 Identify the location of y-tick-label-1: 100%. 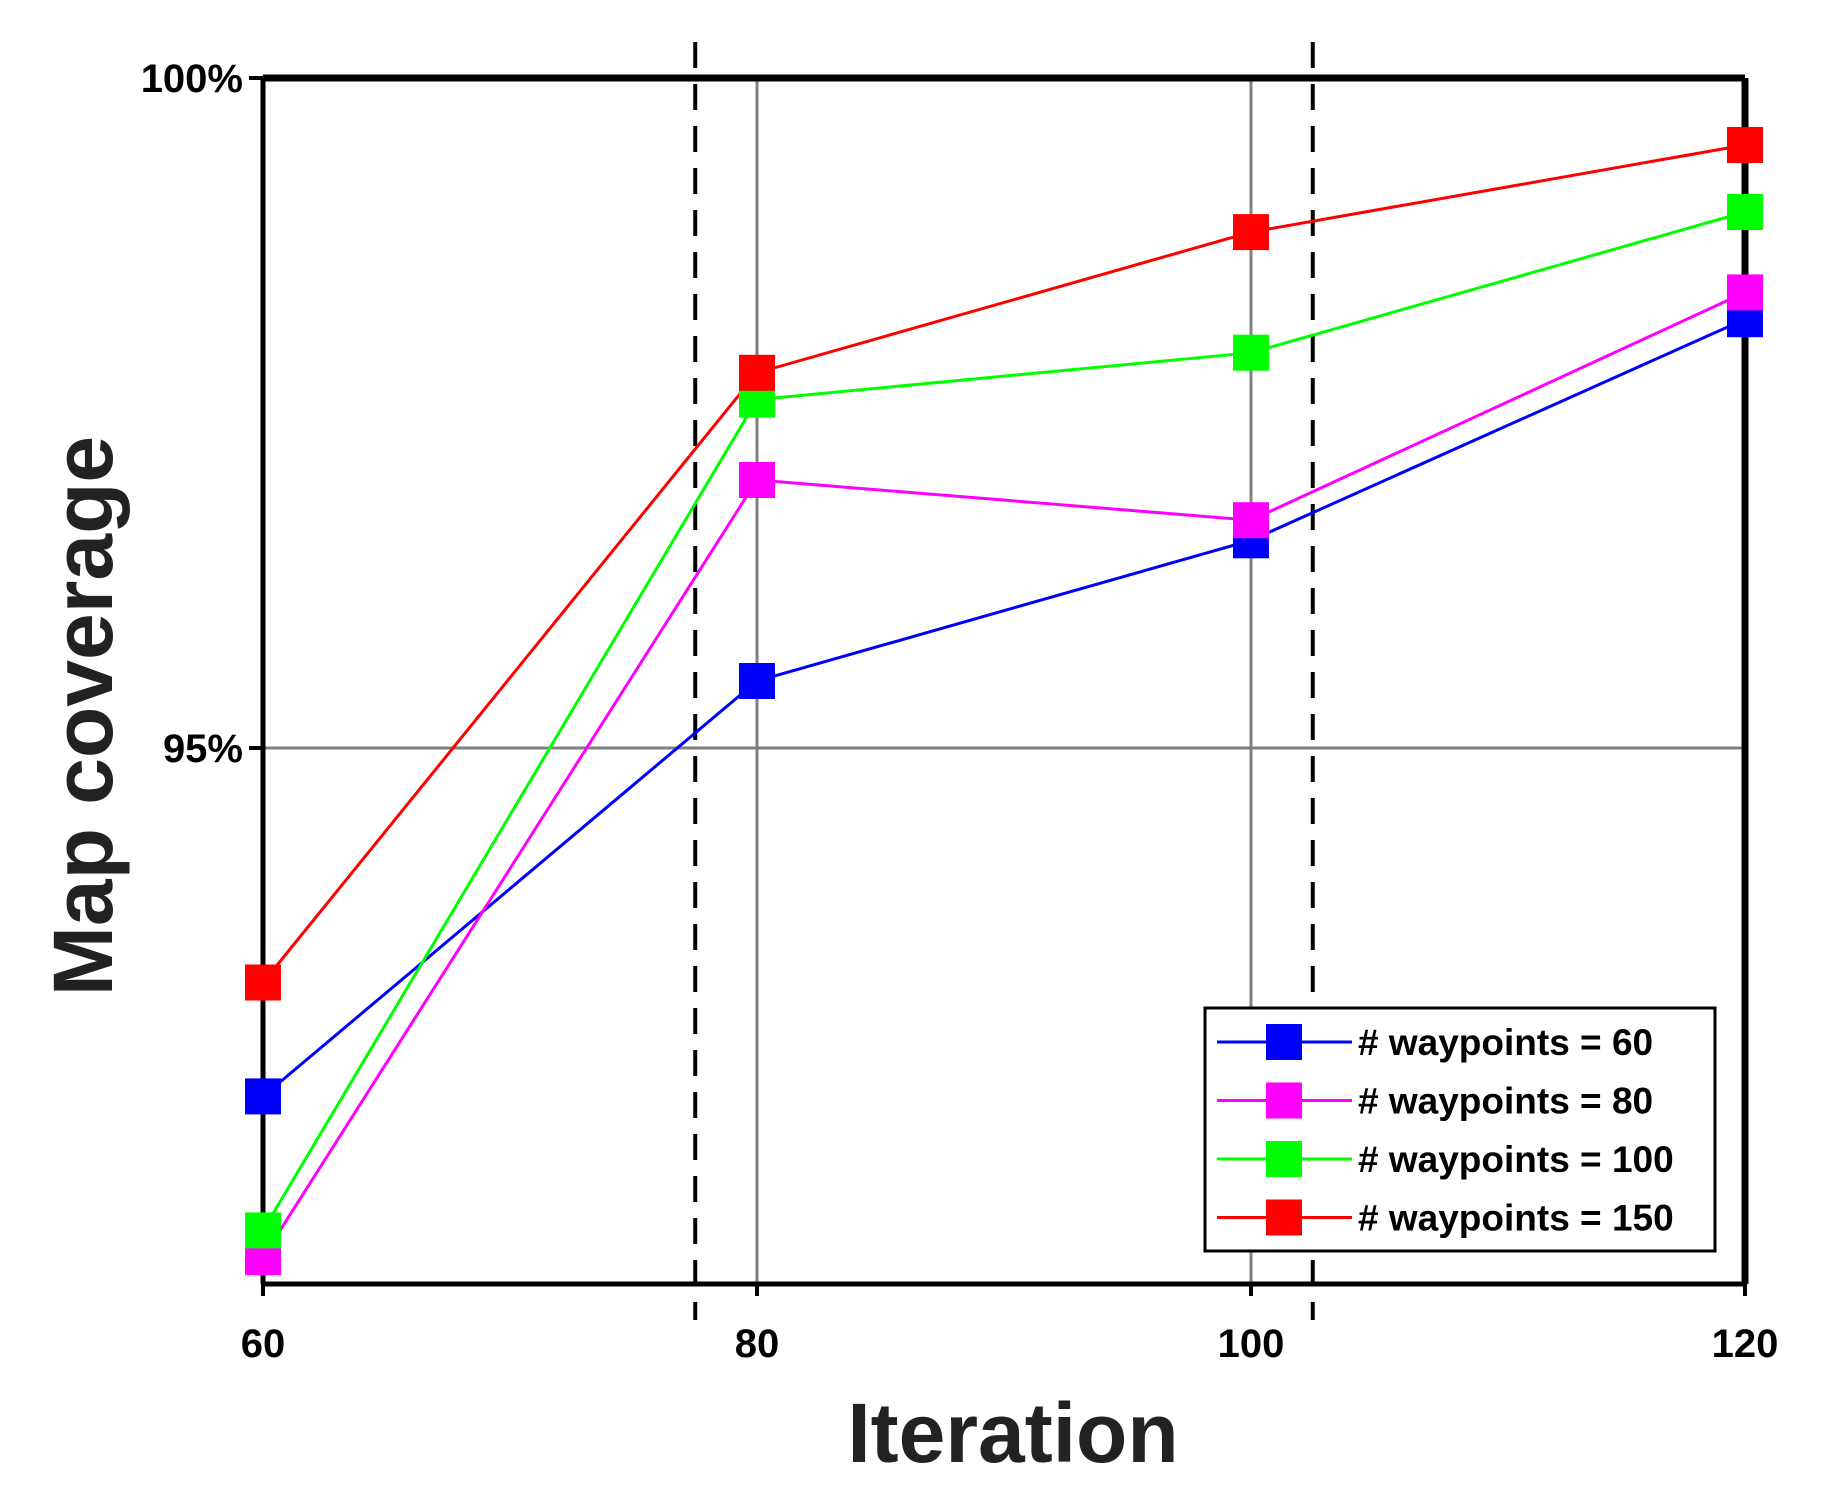
(192, 79).